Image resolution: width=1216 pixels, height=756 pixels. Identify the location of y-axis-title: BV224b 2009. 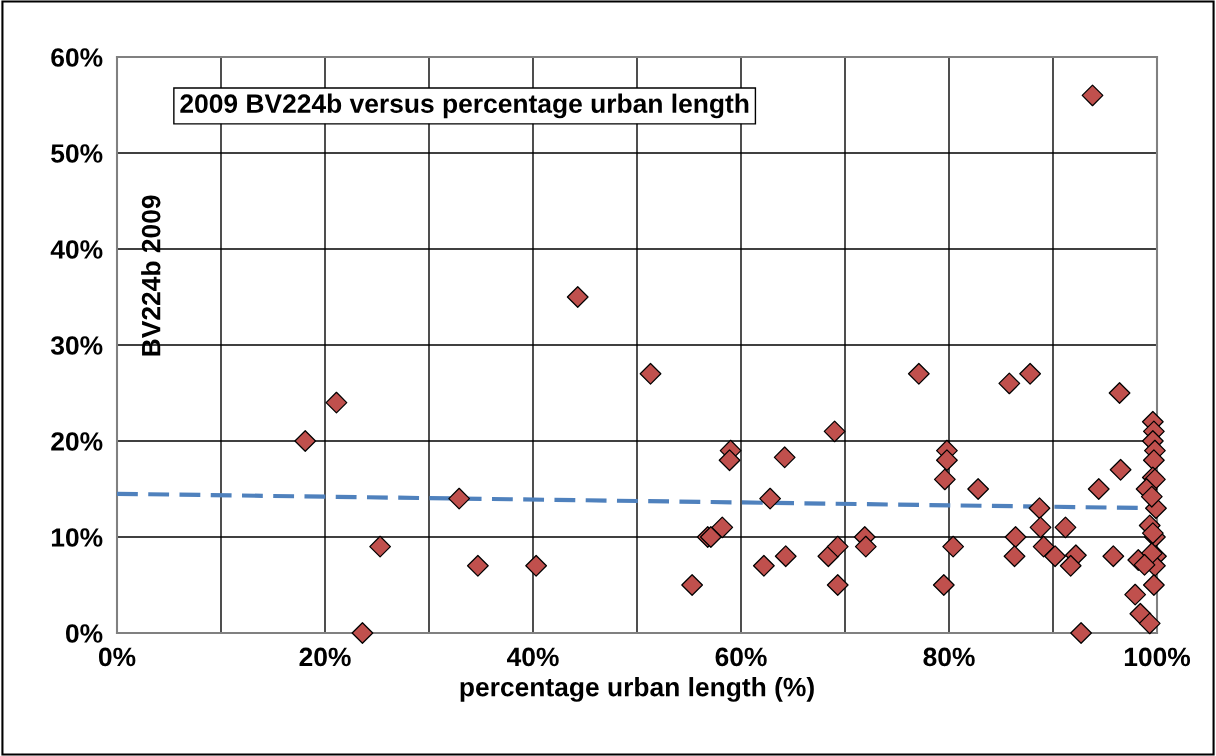
(151, 275).